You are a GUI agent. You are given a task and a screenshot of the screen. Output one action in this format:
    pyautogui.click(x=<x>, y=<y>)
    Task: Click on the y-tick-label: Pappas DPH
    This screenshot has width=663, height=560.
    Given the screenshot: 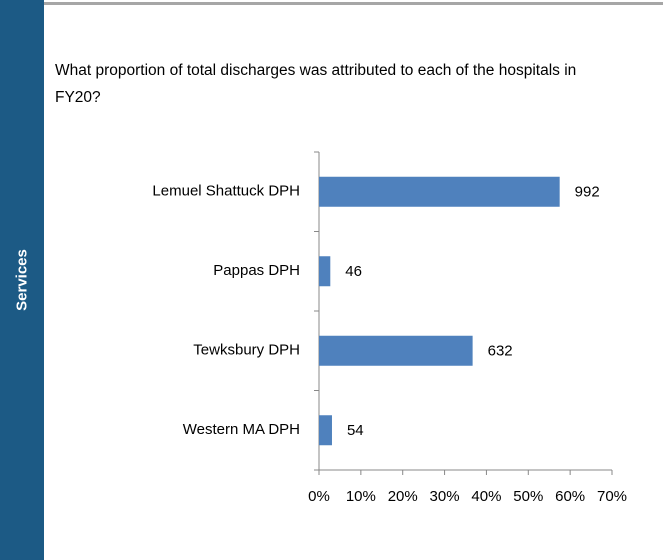 What is the action you would take?
    pyautogui.click(x=256, y=270)
    